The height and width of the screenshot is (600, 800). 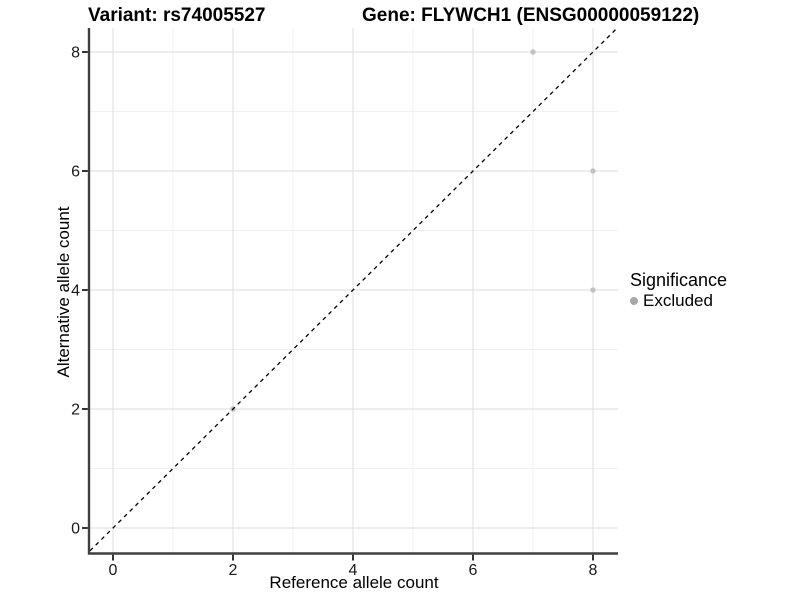 What do you see at coordinates (75, 410) in the screenshot?
I see `y-tick-label: 2` at bounding box center [75, 410].